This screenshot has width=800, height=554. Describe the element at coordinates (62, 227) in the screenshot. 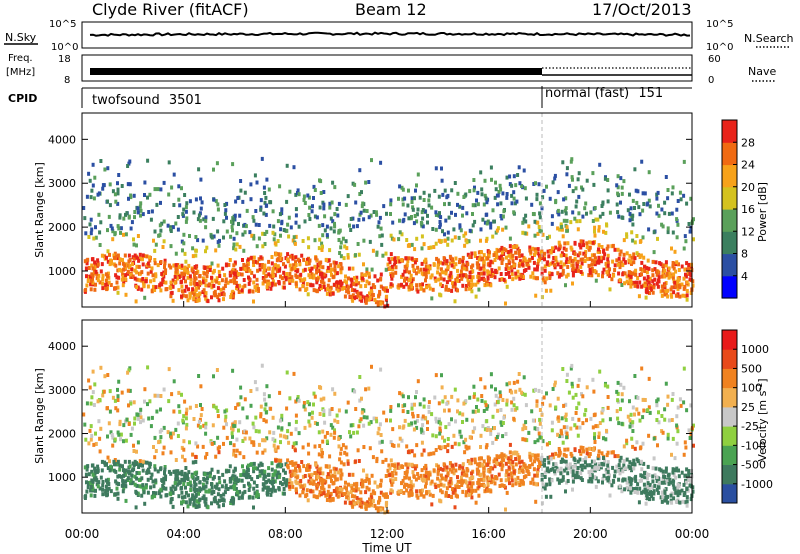

I see `power-y-tick-label: 2000` at that location.